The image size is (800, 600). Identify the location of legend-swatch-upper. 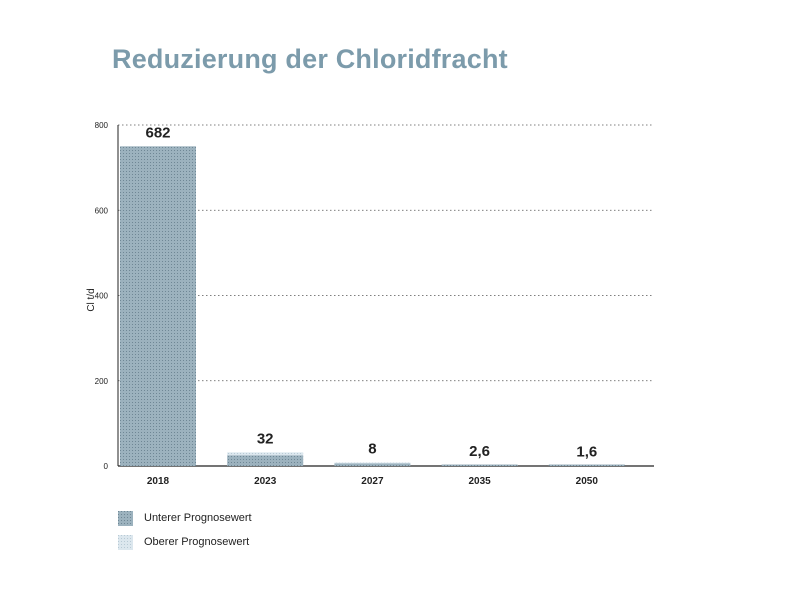
(125, 542).